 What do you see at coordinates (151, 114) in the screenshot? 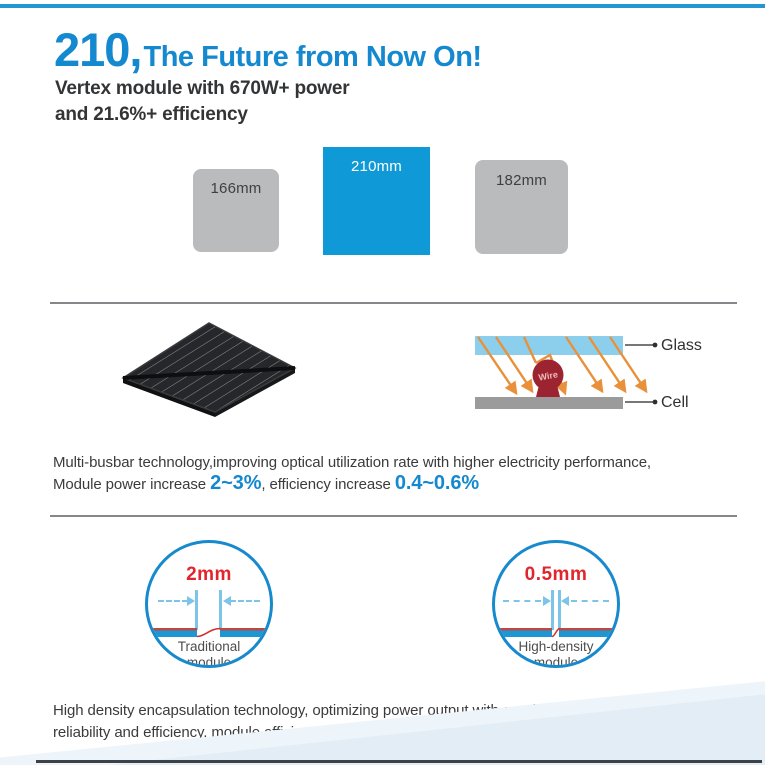
I see `subtitle-line-2: and 21.6%+ efficiency` at bounding box center [151, 114].